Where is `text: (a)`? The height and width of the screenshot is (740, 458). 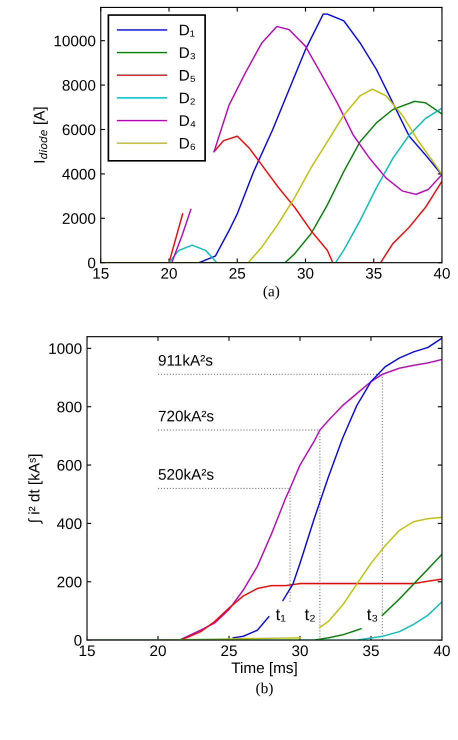 text: (a) is located at coordinates (272, 293).